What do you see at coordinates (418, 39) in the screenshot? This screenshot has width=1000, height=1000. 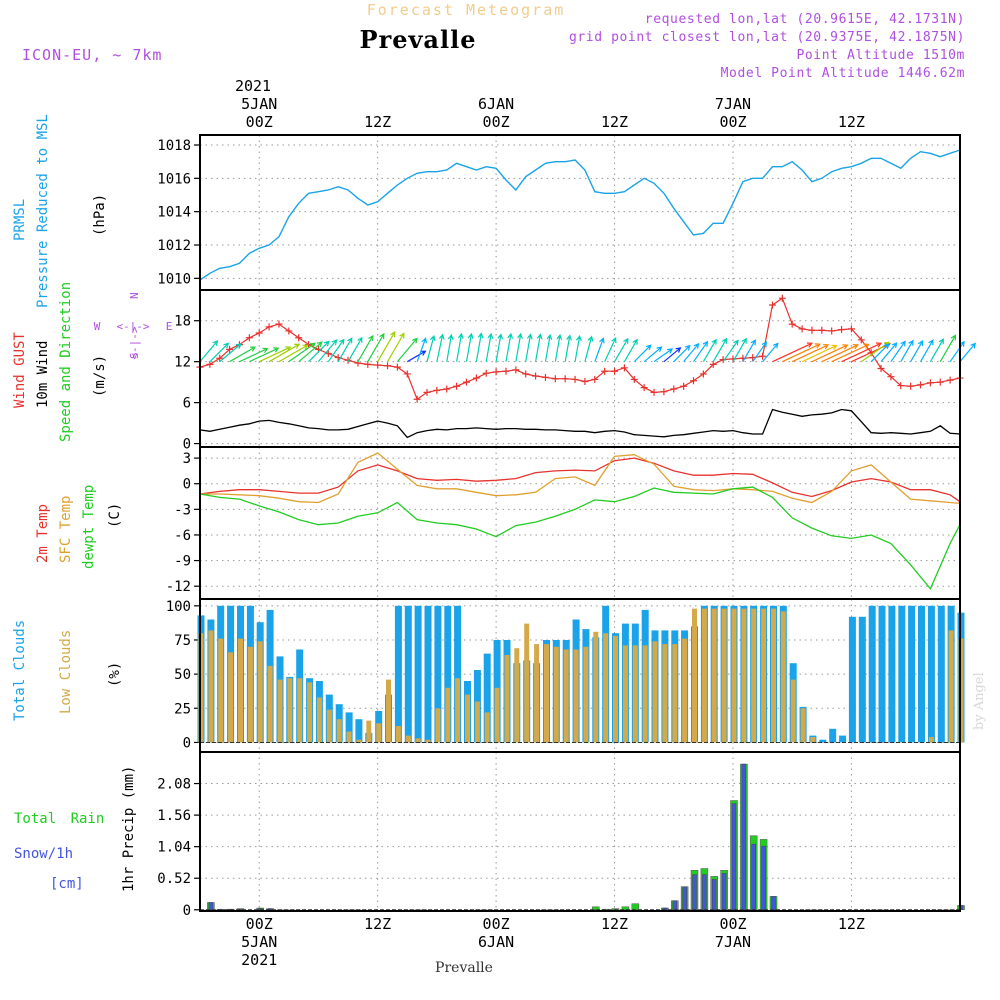 I see `page-title: Prevalle` at bounding box center [418, 39].